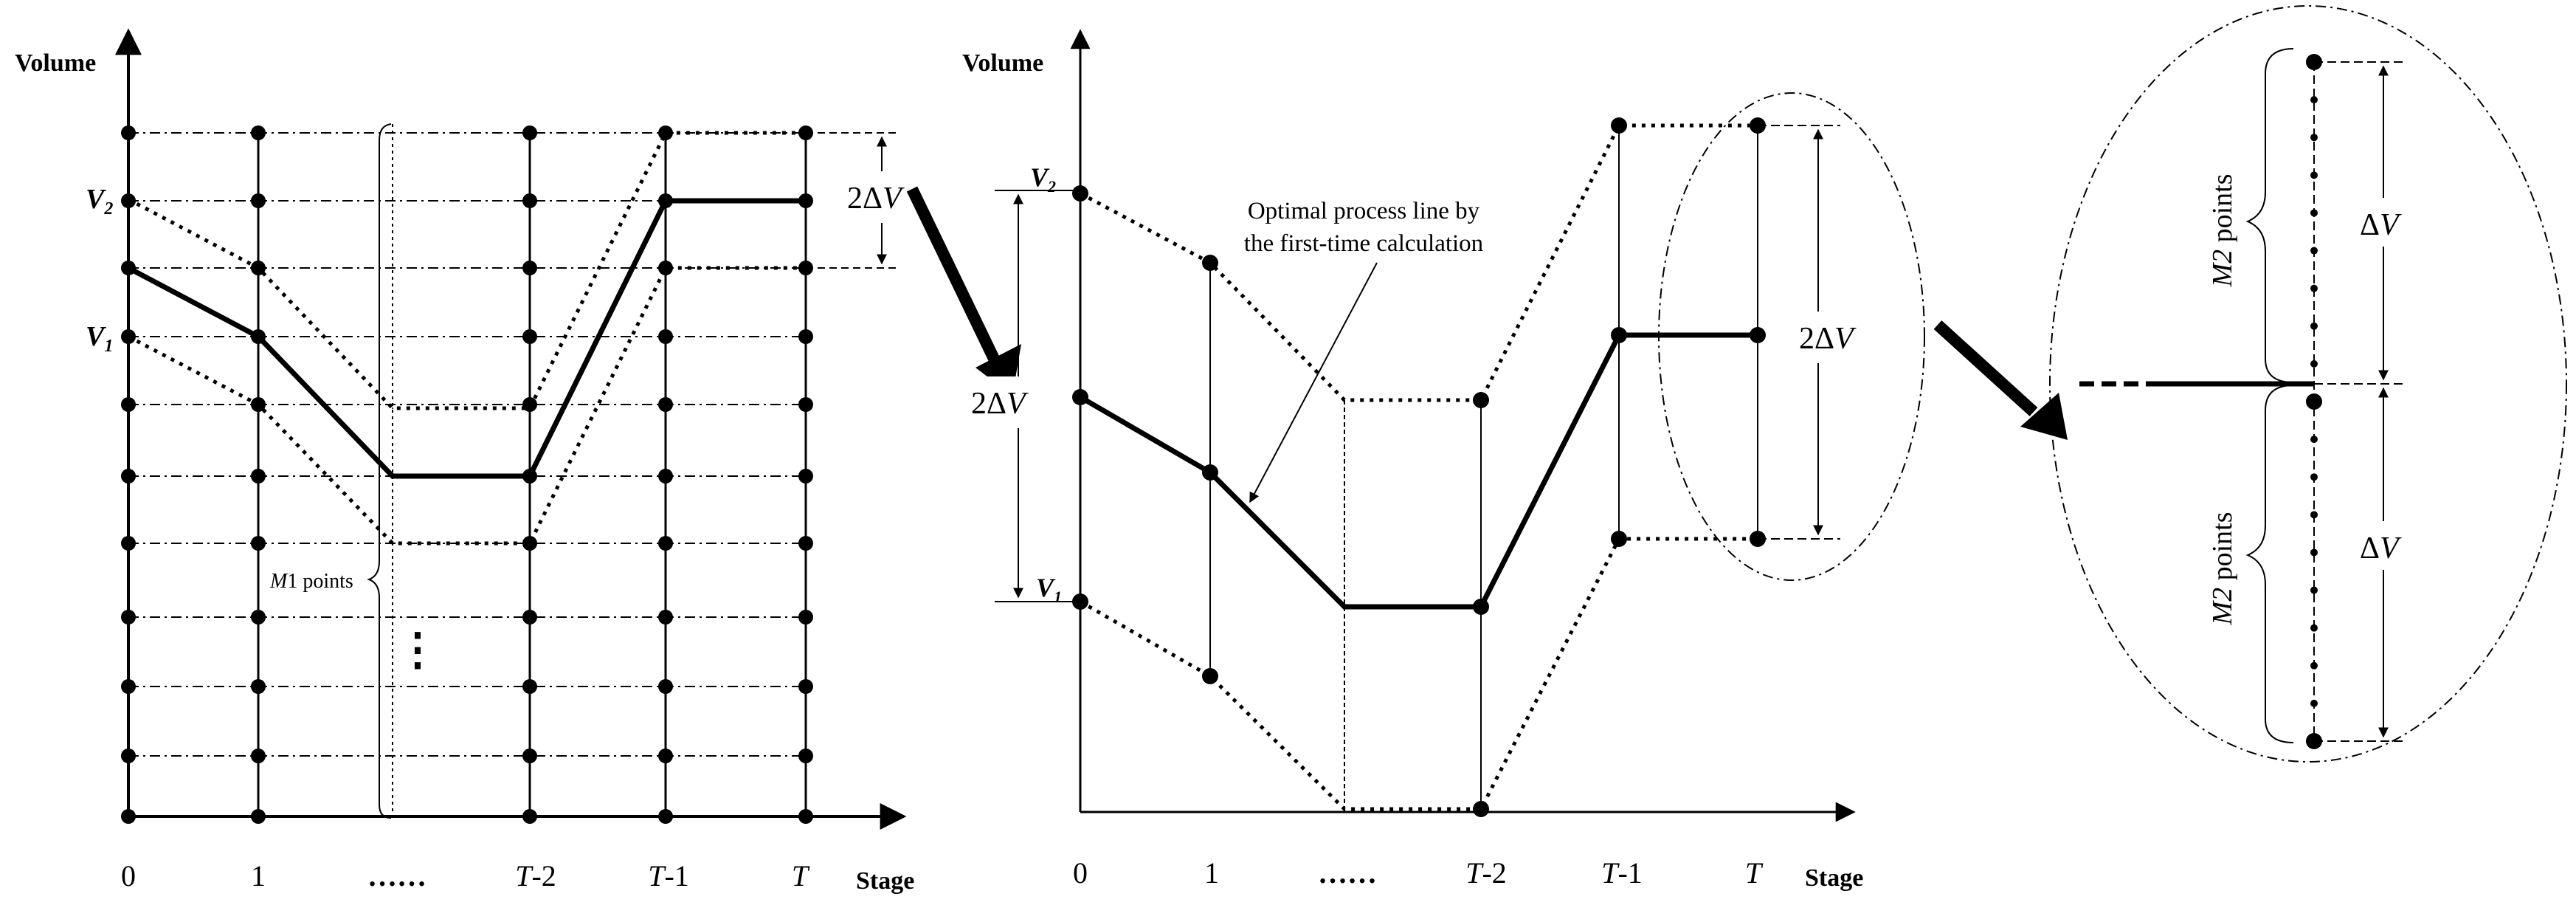  I want to click on middle-optimal-line, so click(1418, 471).